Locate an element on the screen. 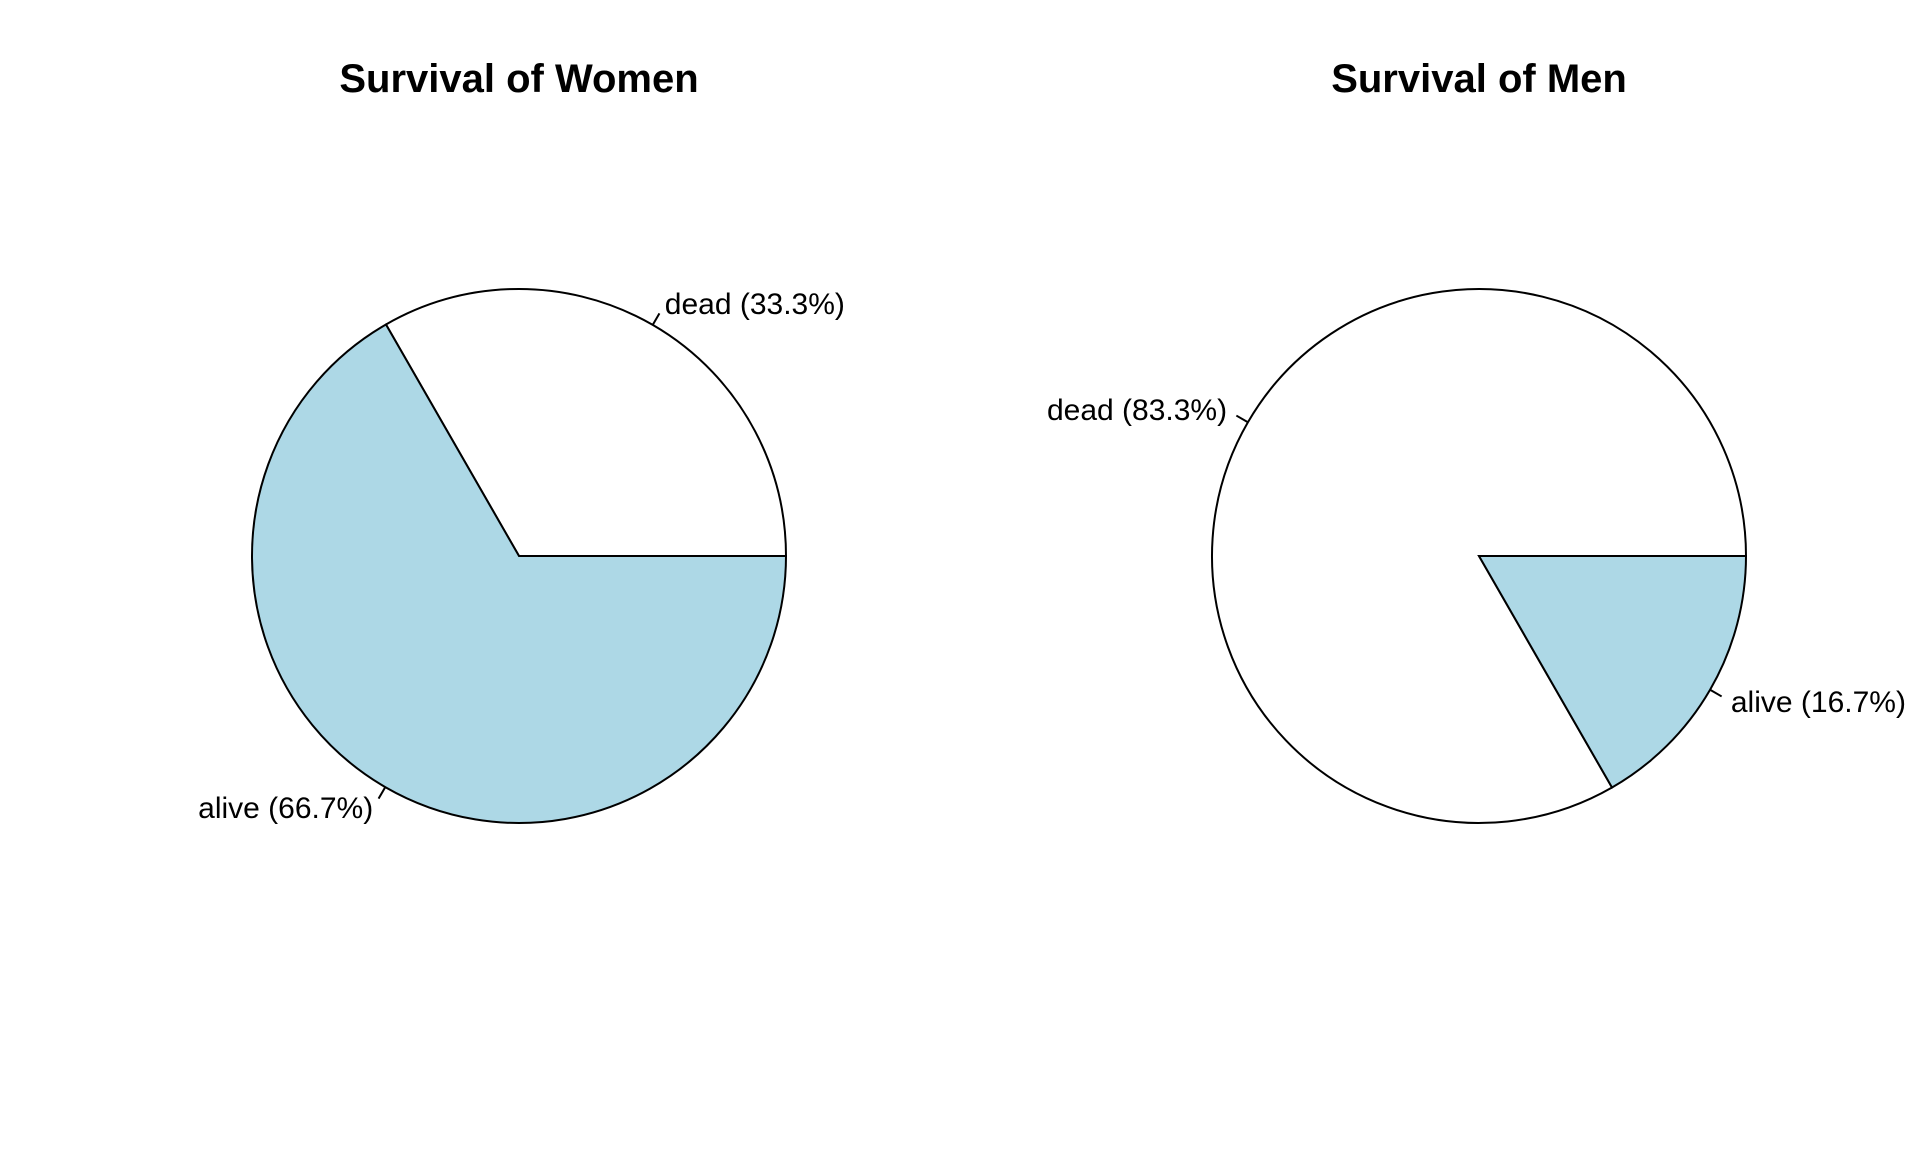 This screenshot has height=1152, width=1920. slice-label-dead: dead (83.3%) is located at coordinates (1137, 410).